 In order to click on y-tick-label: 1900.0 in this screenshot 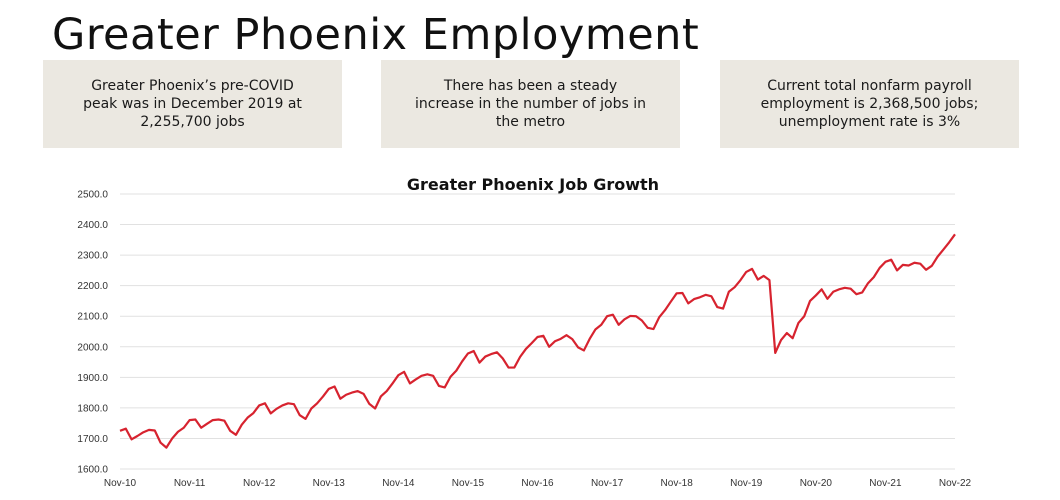, I will do `click(92, 378)`.